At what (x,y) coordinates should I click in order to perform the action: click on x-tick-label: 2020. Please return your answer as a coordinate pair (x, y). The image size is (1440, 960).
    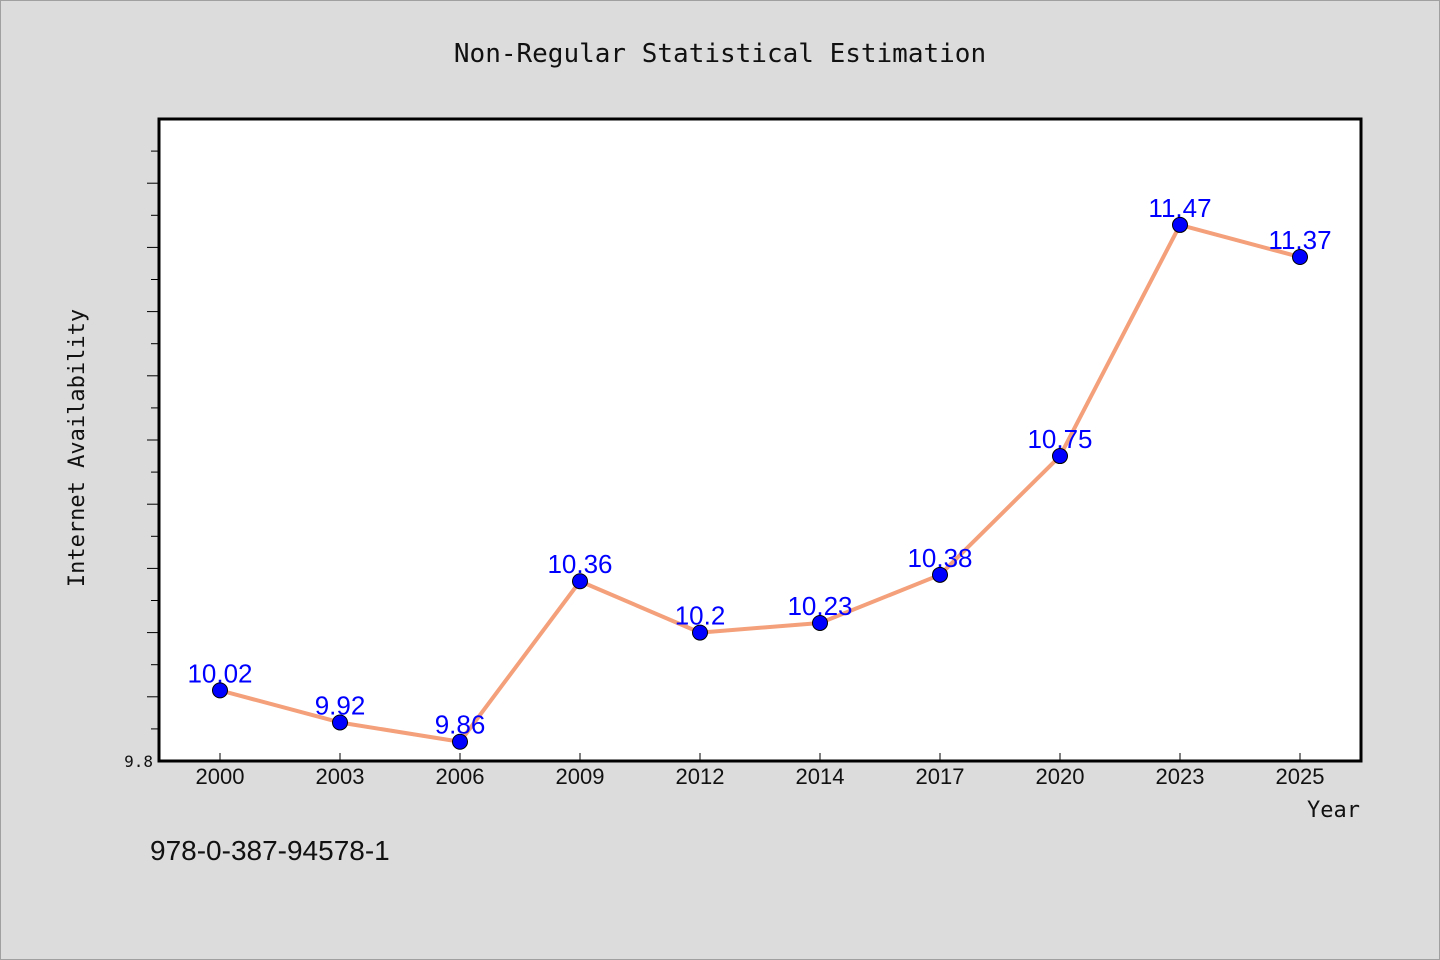
    Looking at the image, I should click on (1060, 776).